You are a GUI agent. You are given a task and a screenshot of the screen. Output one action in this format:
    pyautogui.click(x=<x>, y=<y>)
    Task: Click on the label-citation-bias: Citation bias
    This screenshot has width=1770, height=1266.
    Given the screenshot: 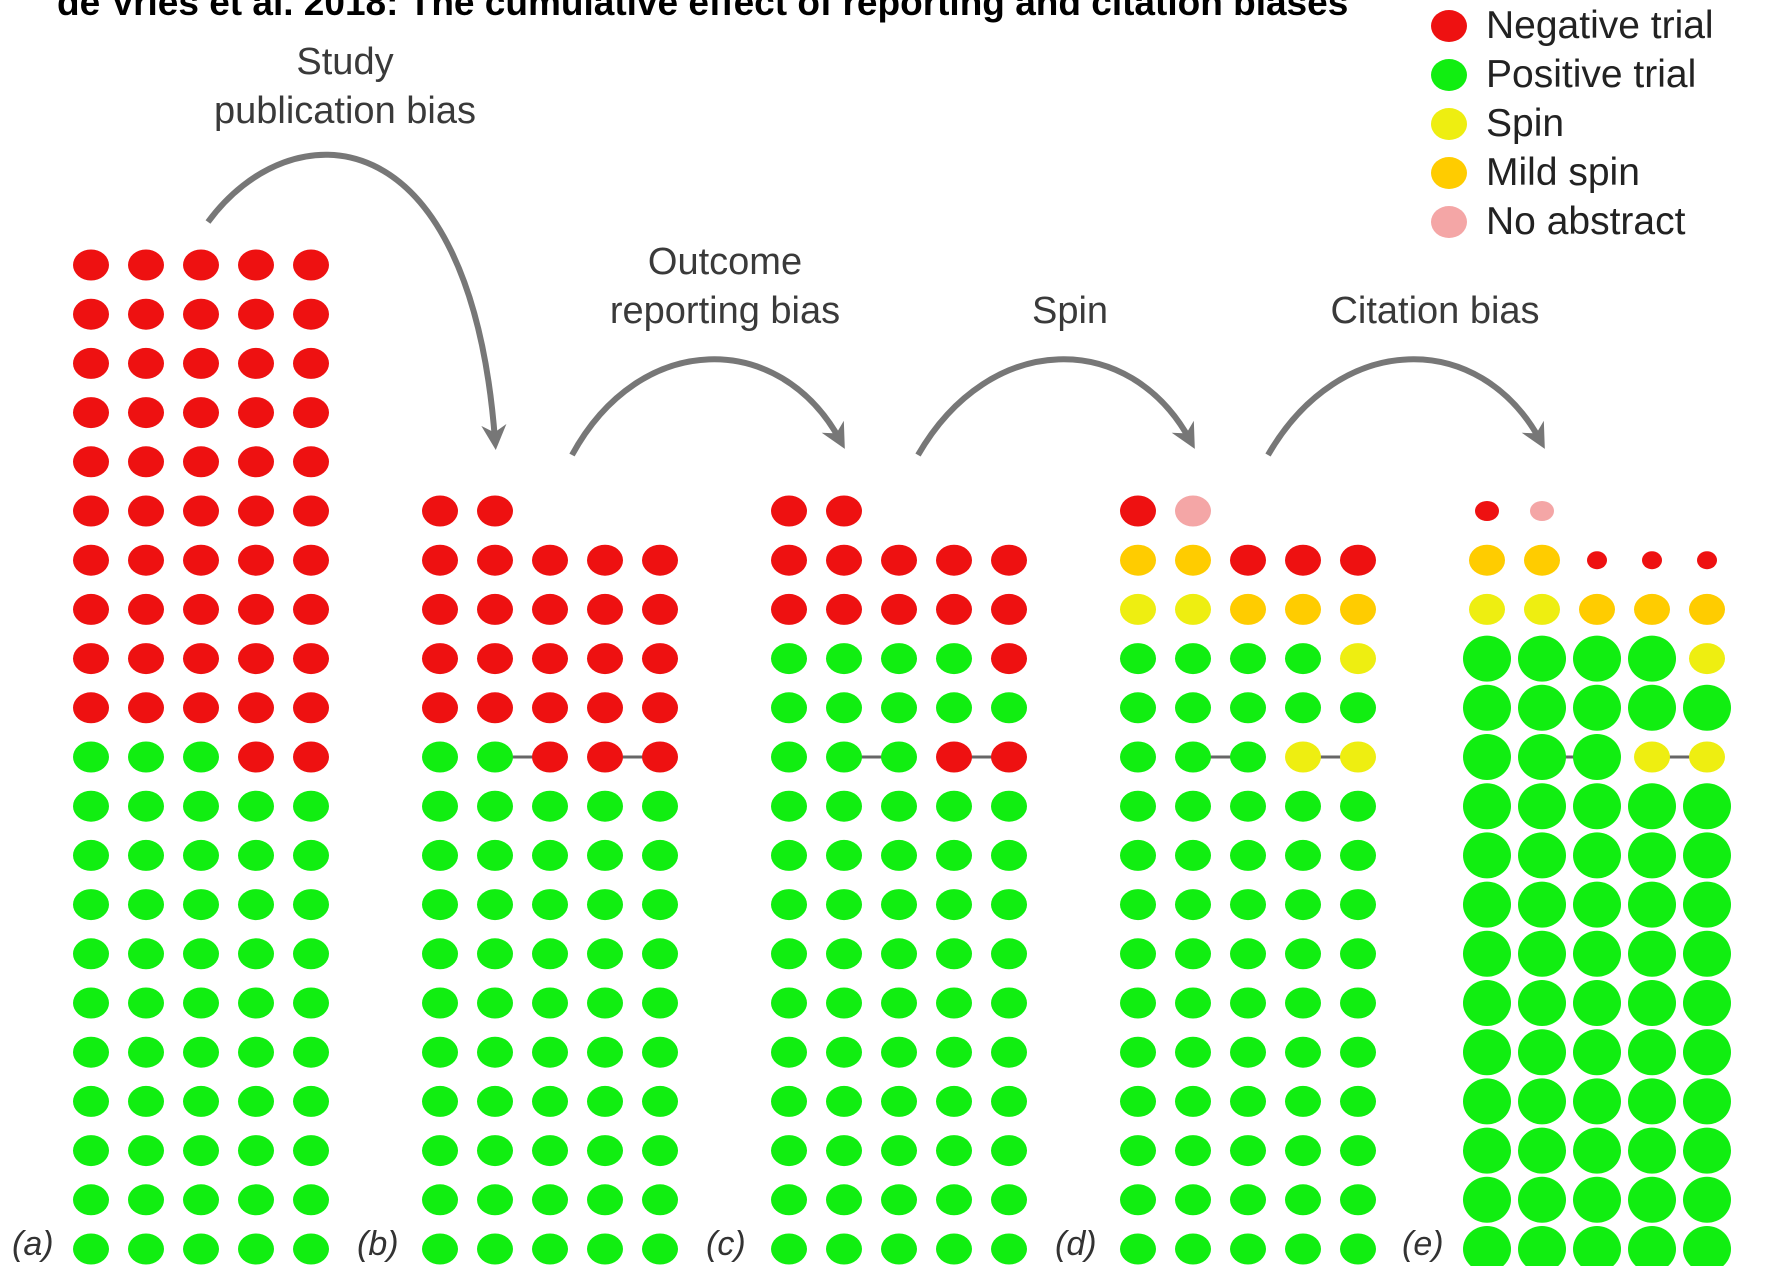 What is the action you would take?
    pyautogui.click(x=1435, y=311)
    